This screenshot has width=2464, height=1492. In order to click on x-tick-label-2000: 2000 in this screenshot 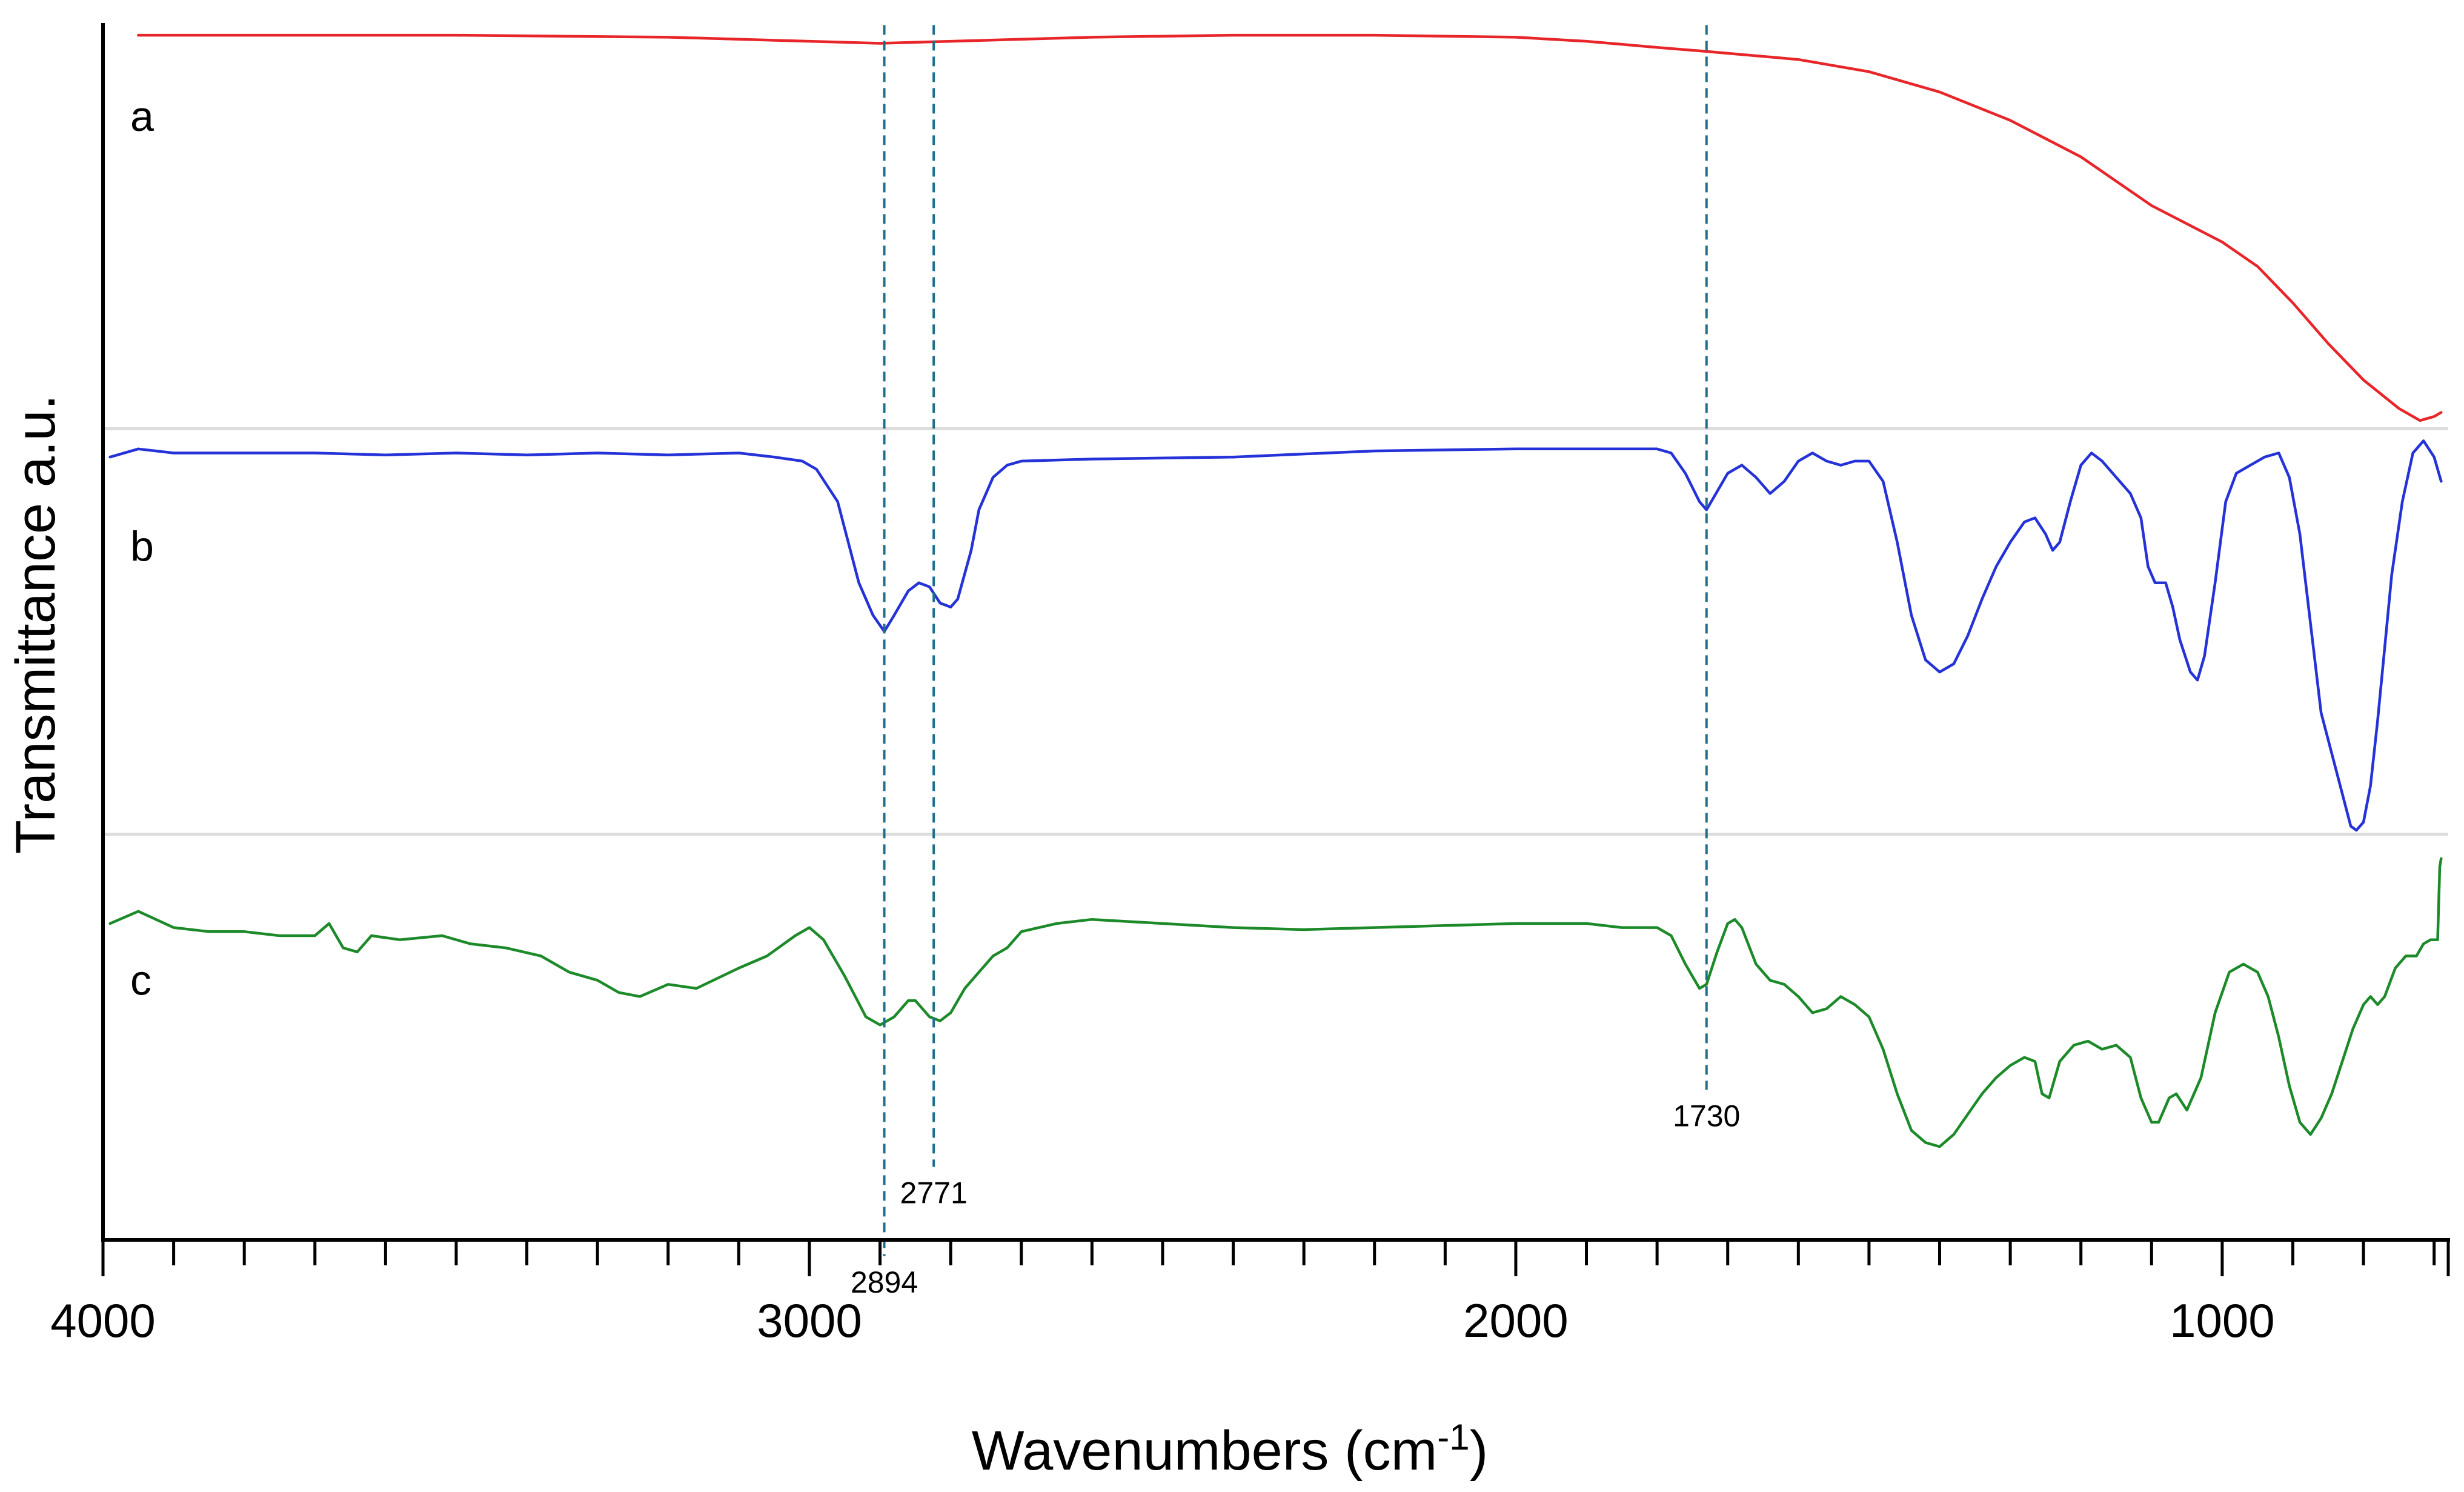, I will do `click(1516, 1320)`.